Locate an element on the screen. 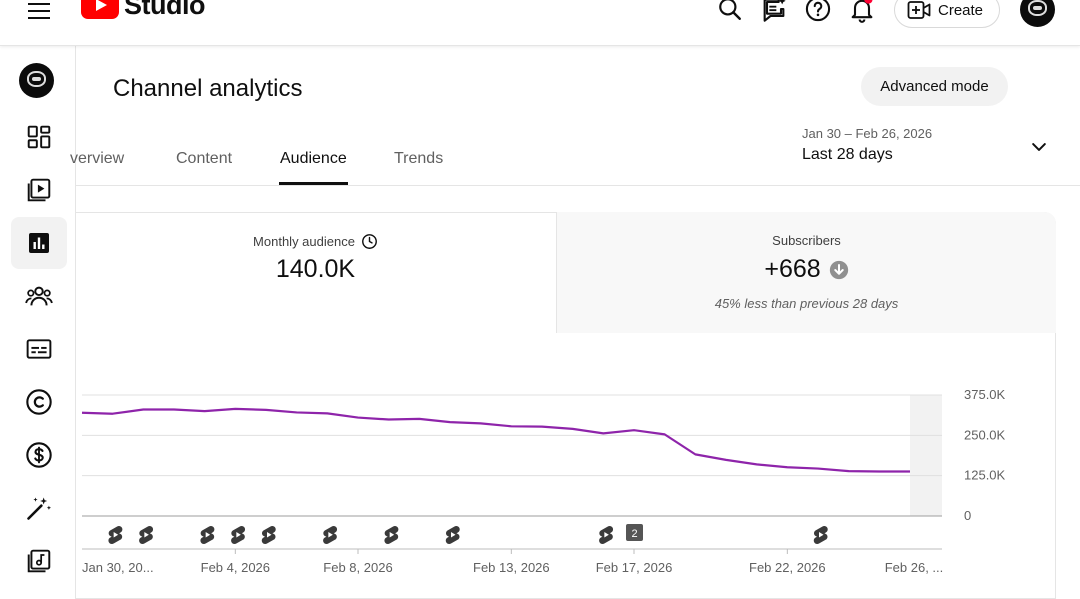  create-label: Create is located at coordinates (961, 10).